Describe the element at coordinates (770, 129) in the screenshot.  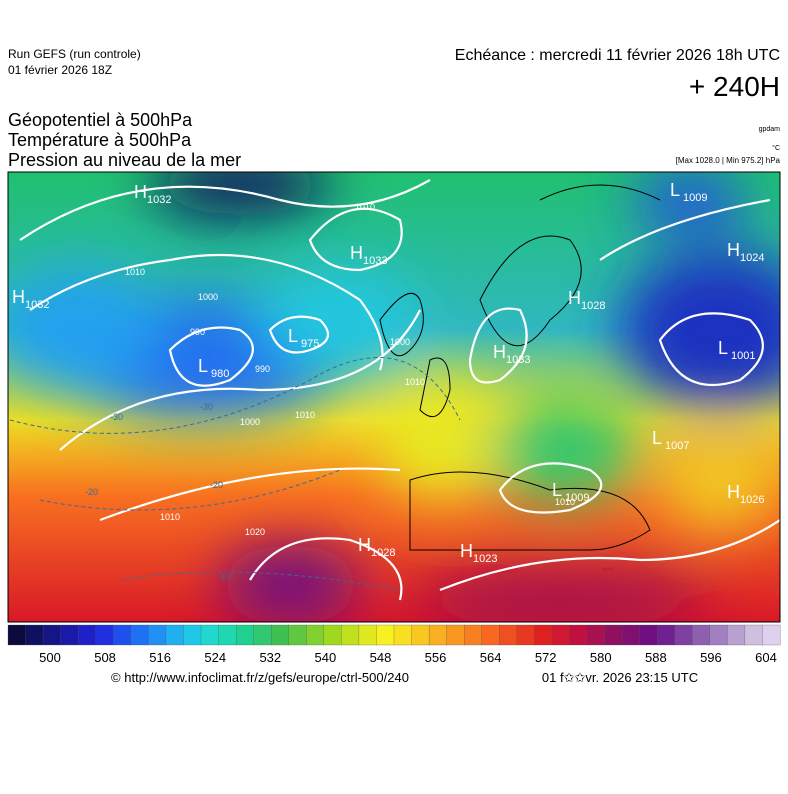
I see `unit-geopotential: gpdam` at that location.